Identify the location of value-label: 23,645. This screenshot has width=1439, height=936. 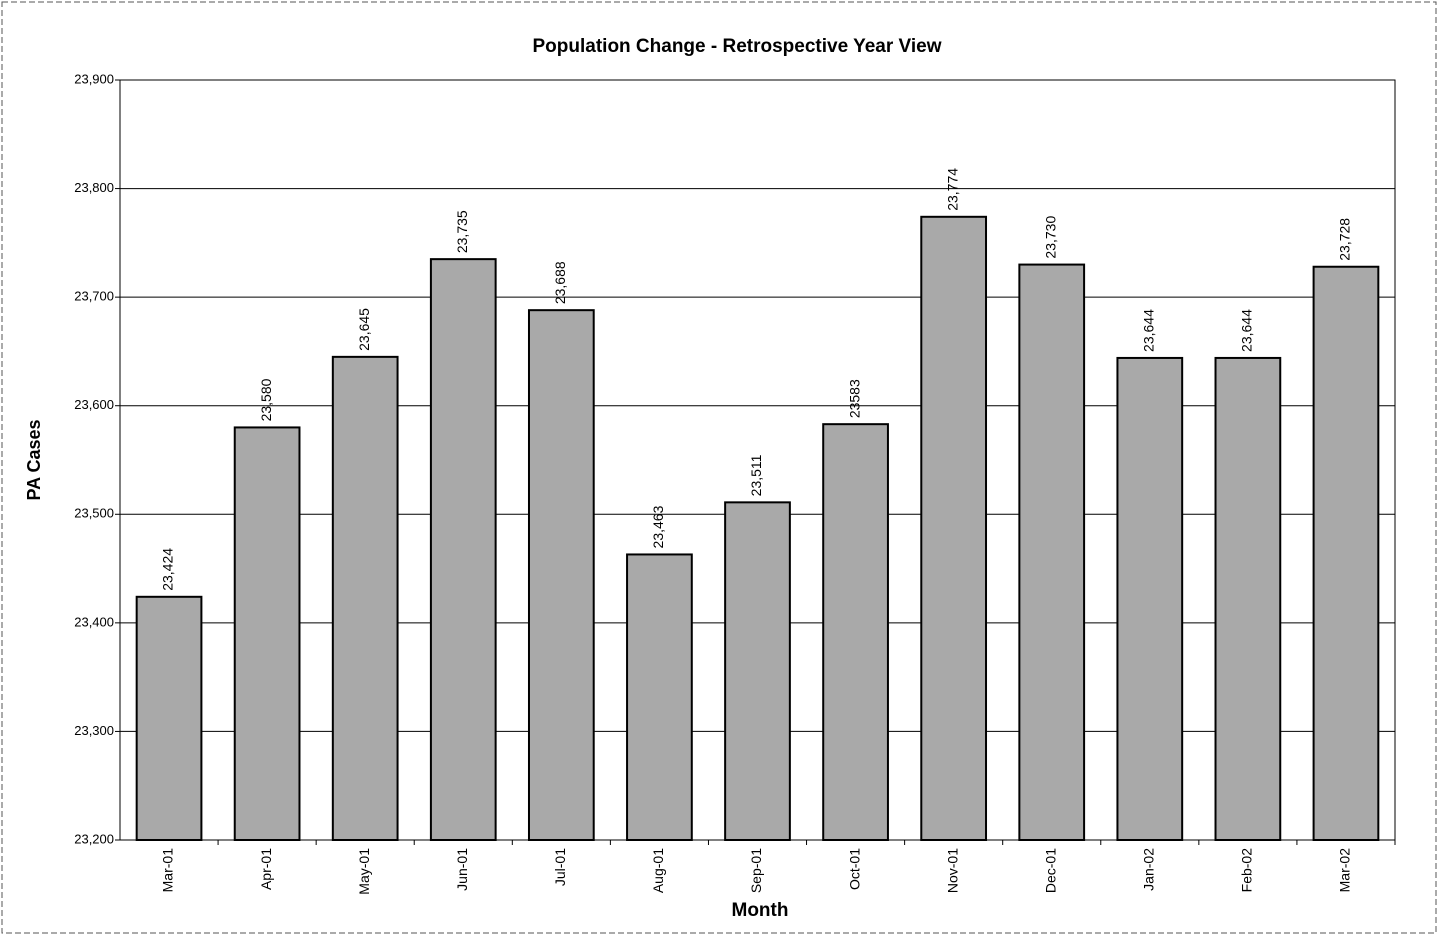
(364, 329).